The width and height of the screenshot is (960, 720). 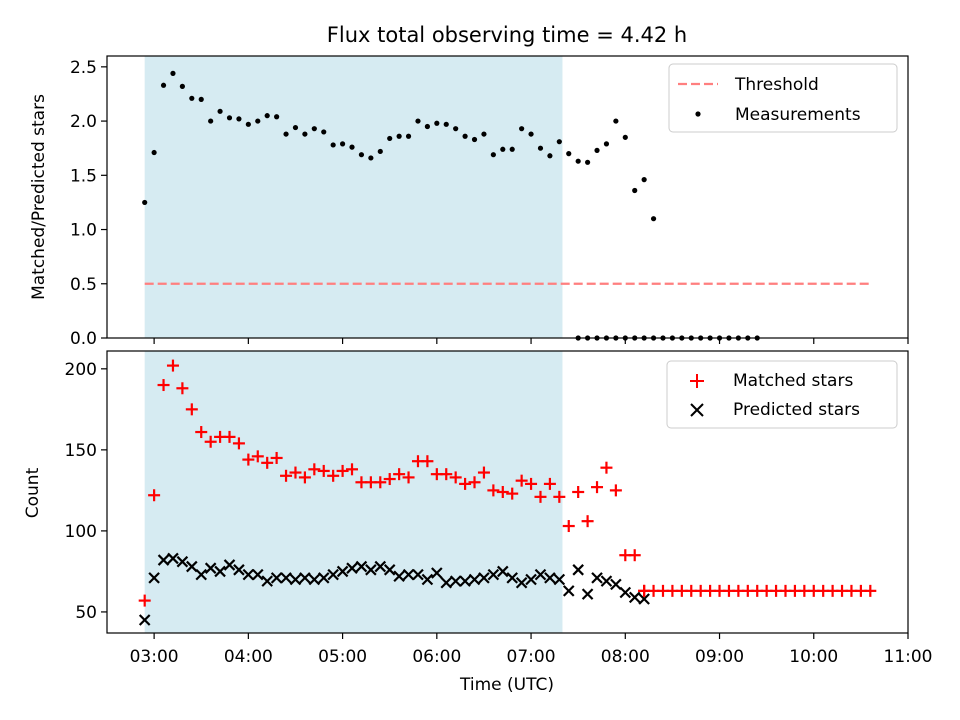 I want to click on bottom-y-ticks: 50 100 150 200, so click(x=86, y=491).